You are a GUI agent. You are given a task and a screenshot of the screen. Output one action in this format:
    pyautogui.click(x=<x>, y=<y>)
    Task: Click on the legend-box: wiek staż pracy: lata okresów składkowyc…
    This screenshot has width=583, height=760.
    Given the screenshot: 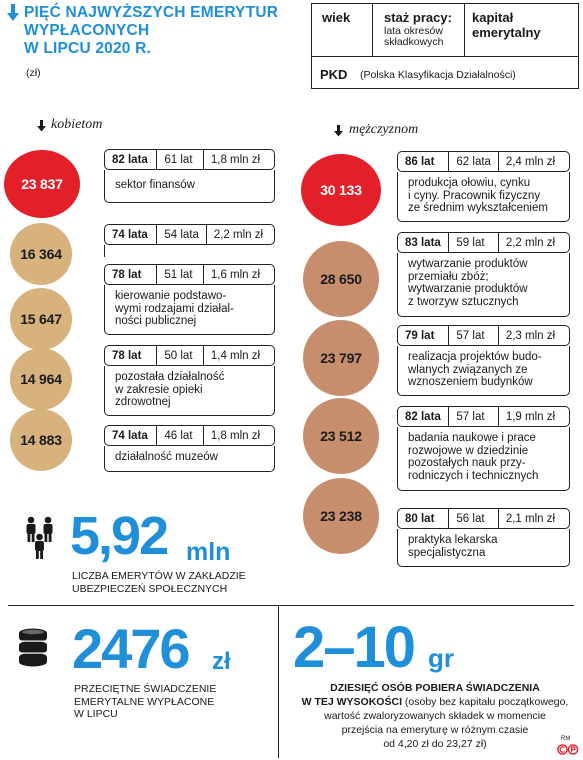 What is the action you would take?
    pyautogui.click(x=445, y=46)
    